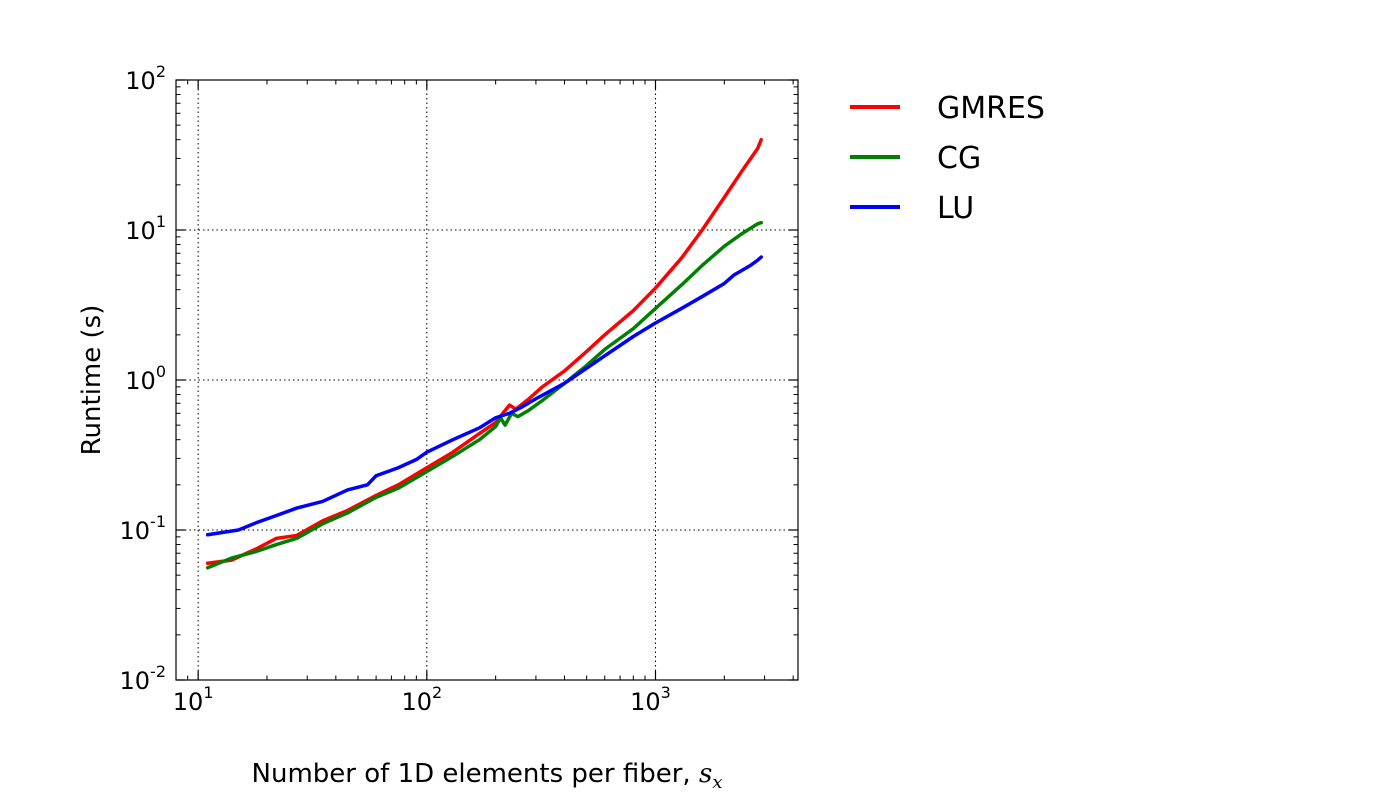 This screenshot has width=1400, height=800. What do you see at coordinates (161, 221) in the screenshot?
I see `y-tick-label-exponent: 1` at bounding box center [161, 221].